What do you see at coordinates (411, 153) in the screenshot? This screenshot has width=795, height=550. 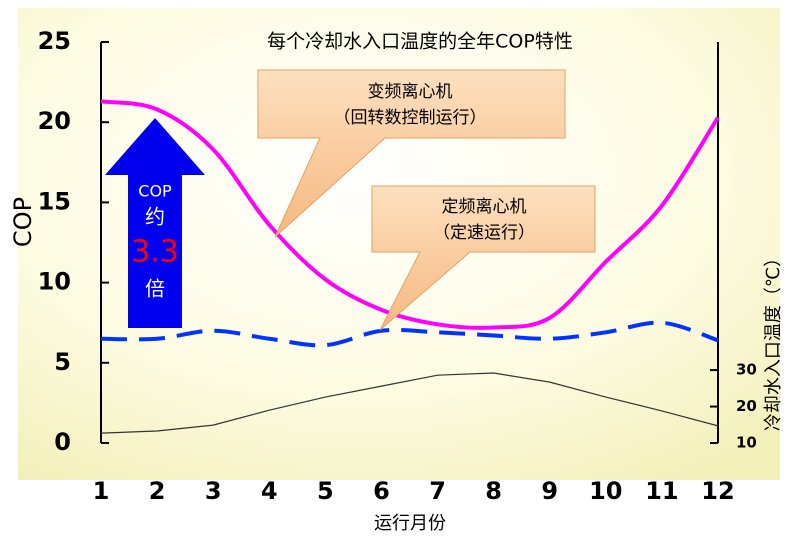 I see `callout-variable` at bounding box center [411, 153].